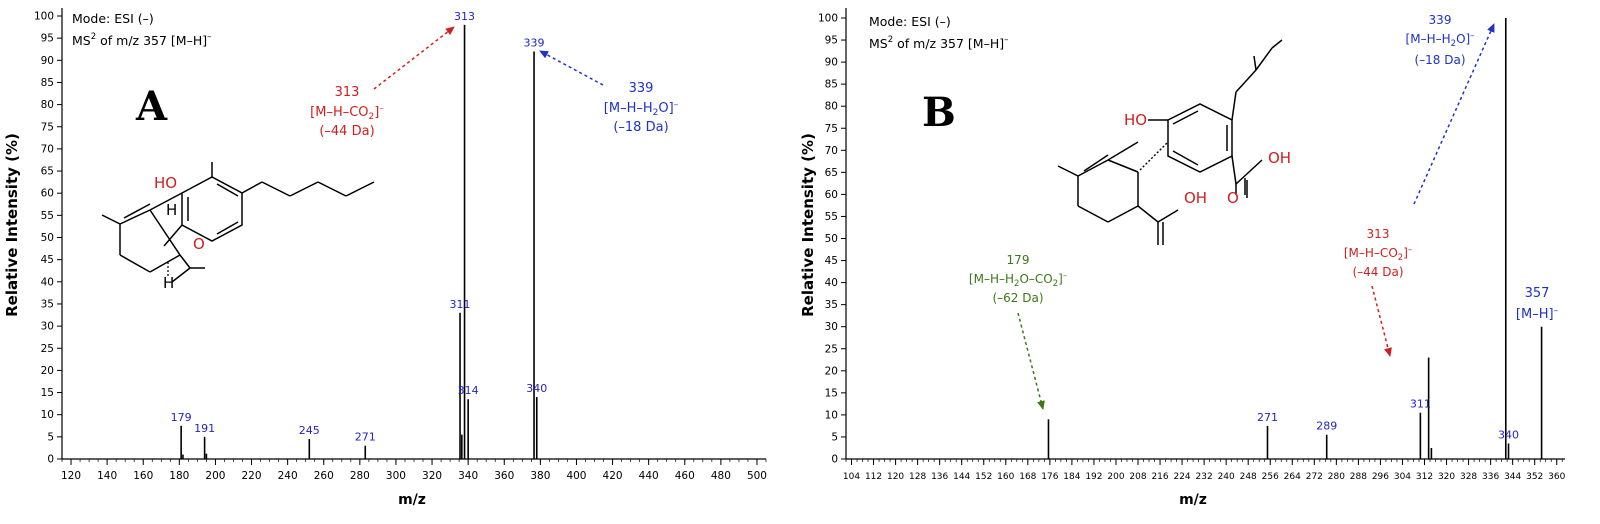  Describe the element at coordinates (831, 327) in the screenshot. I see `panel-b-y-tick-label: 30` at that location.